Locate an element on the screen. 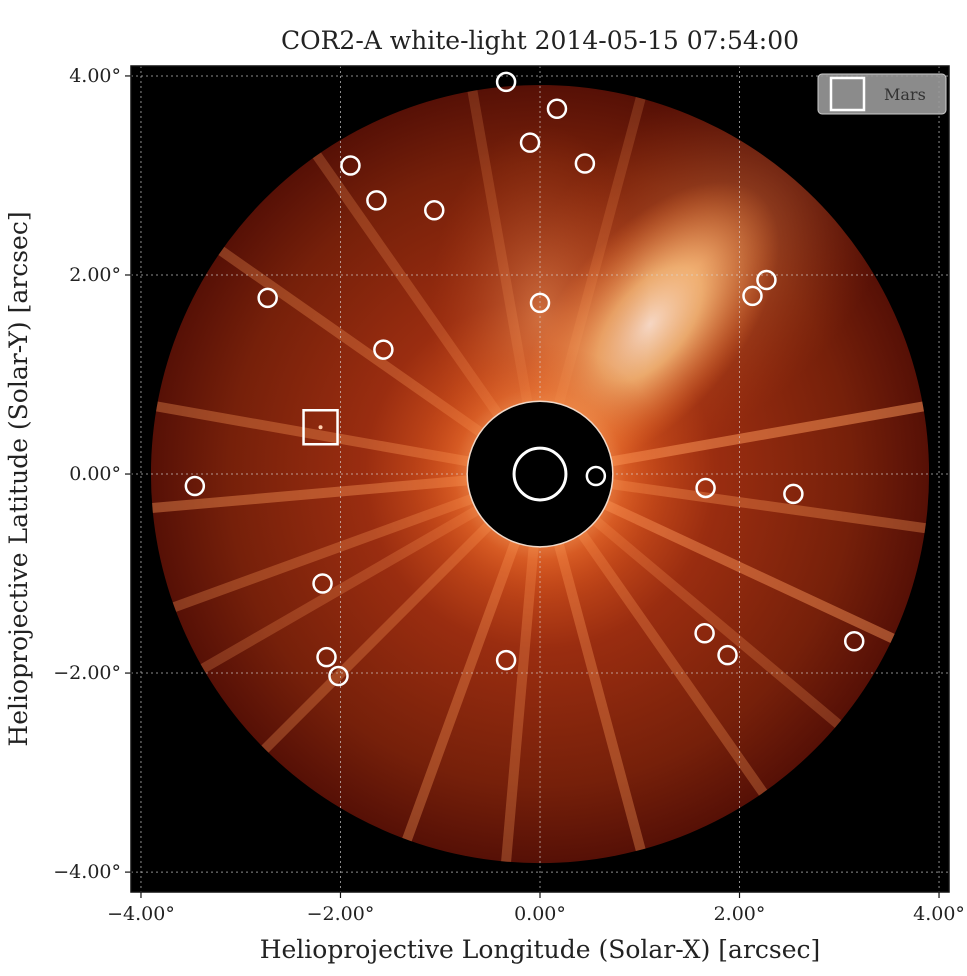  y-tick-label: 2.00° is located at coordinates (95, 275).